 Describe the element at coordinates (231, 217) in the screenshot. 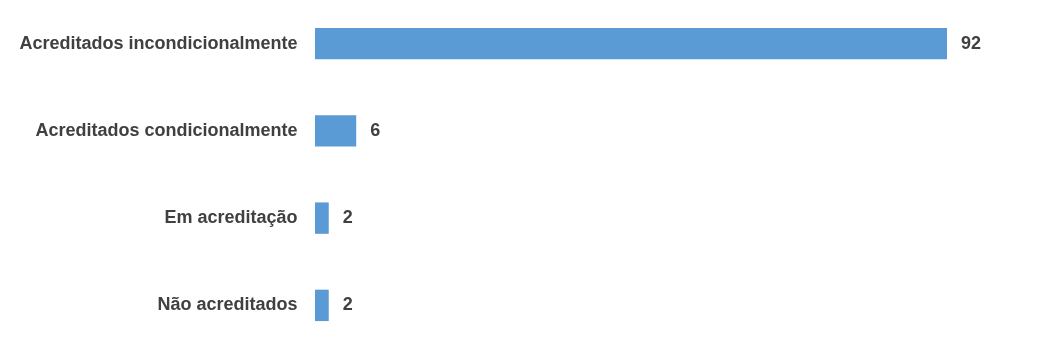

I see `y-tick-label: Em acreditação` at that location.